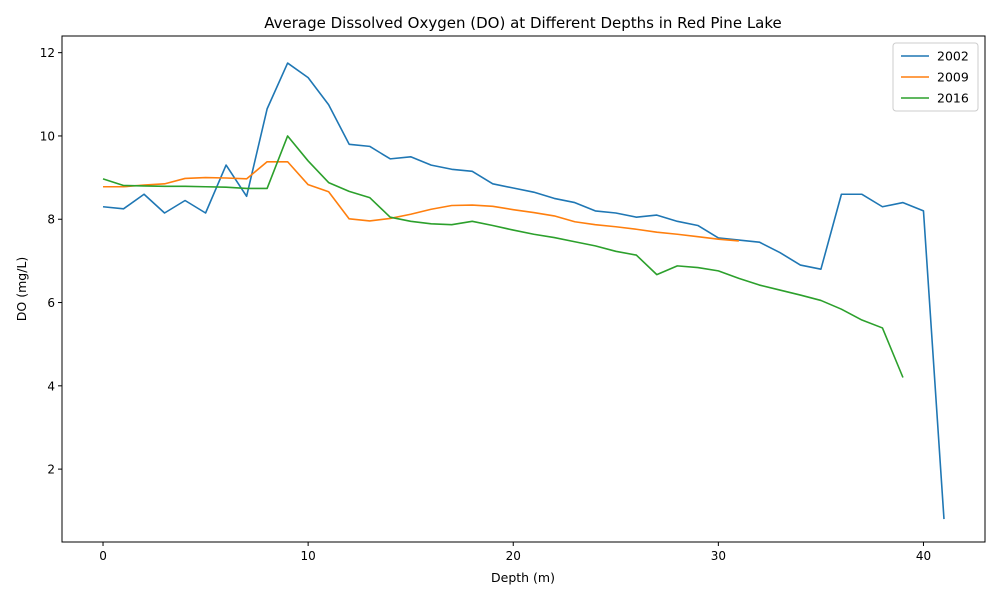 This screenshot has width=1000, height=600. Describe the element at coordinates (21, 289) in the screenshot. I see `y-axis-label: DO (mg/L)` at that location.